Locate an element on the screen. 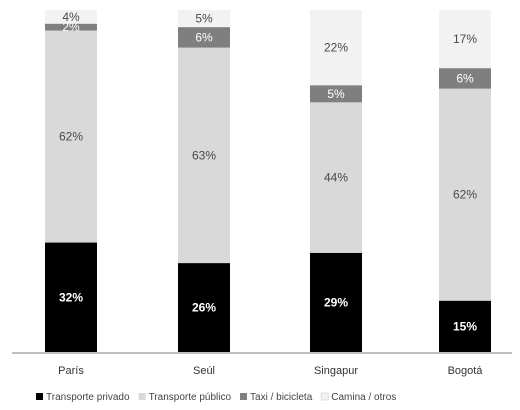 This screenshot has width=520, height=410. data-label-taxi-bicicleta-bogota: 6% is located at coordinates (465, 78).